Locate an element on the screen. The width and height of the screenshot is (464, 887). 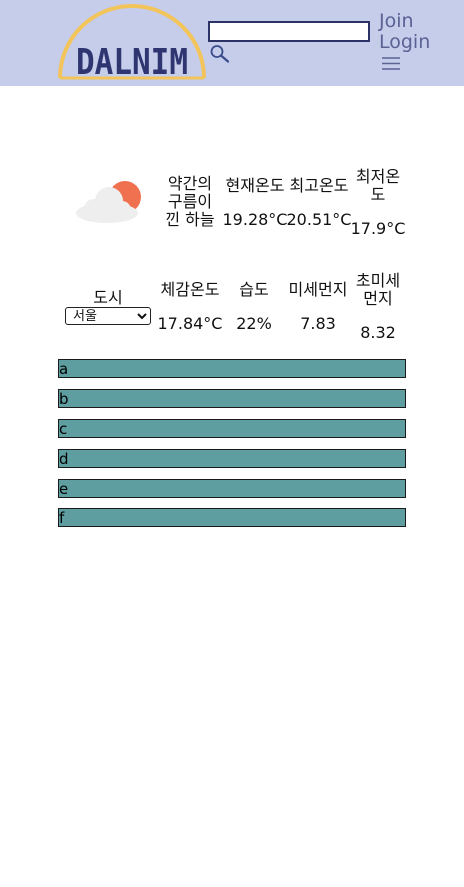
list-item-label: e is located at coordinates (64, 489).